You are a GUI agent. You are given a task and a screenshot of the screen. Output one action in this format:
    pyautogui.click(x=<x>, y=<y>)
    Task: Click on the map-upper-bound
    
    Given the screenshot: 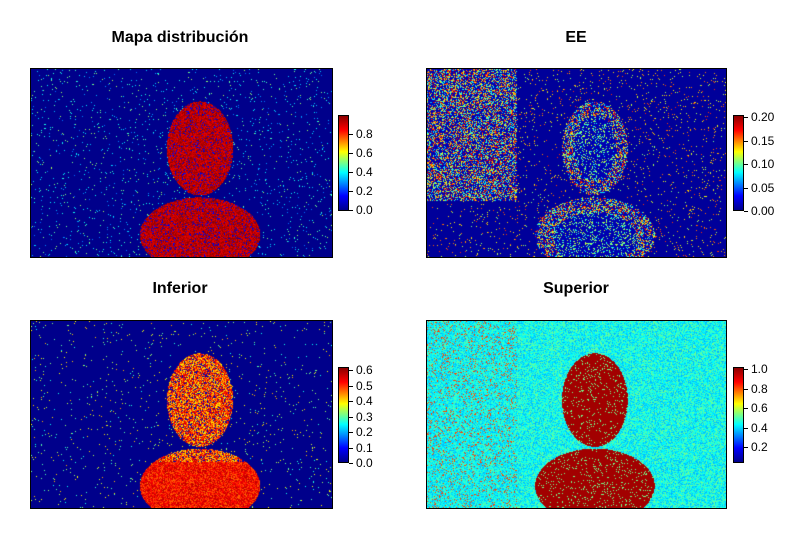 What is the action you would take?
    pyautogui.click(x=576, y=414)
    